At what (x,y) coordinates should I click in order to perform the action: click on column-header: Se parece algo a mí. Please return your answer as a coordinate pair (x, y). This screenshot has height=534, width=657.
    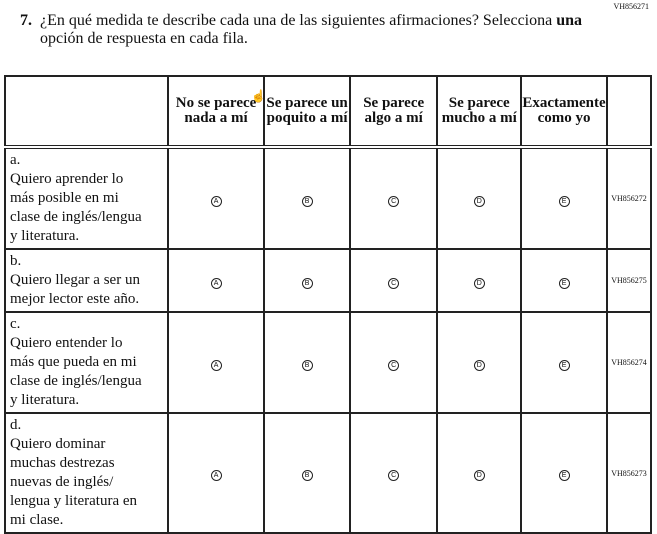
    Looking at the image, I should click on (393, 111).